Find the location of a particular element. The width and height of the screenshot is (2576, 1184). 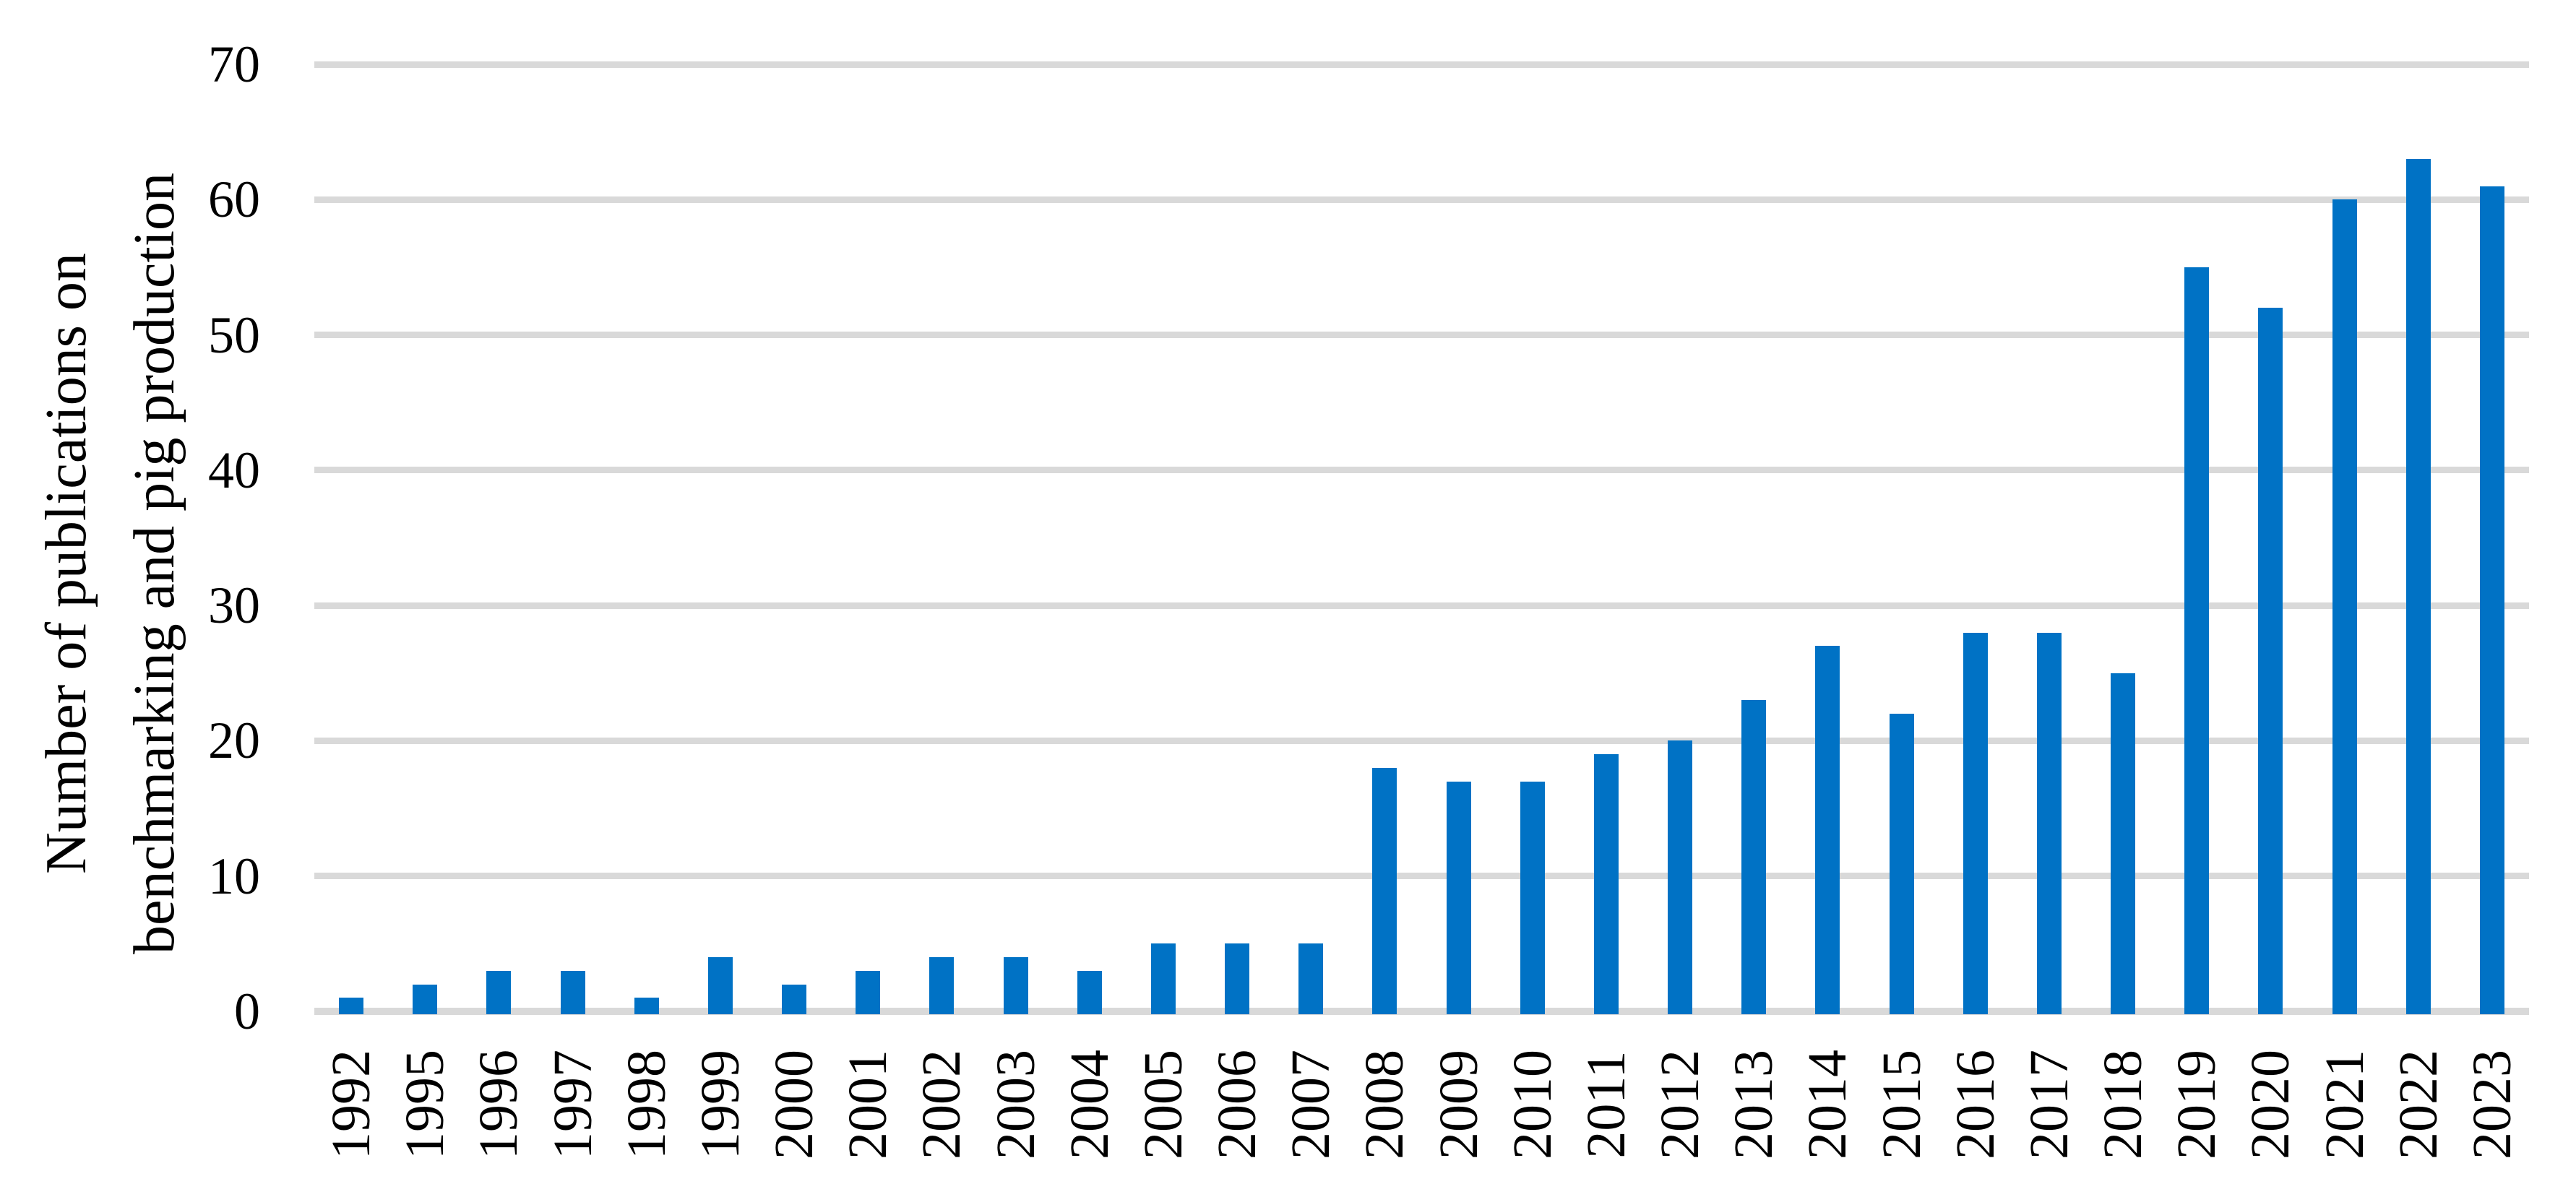

bar-2018 is located at coordinates (2123, 844).